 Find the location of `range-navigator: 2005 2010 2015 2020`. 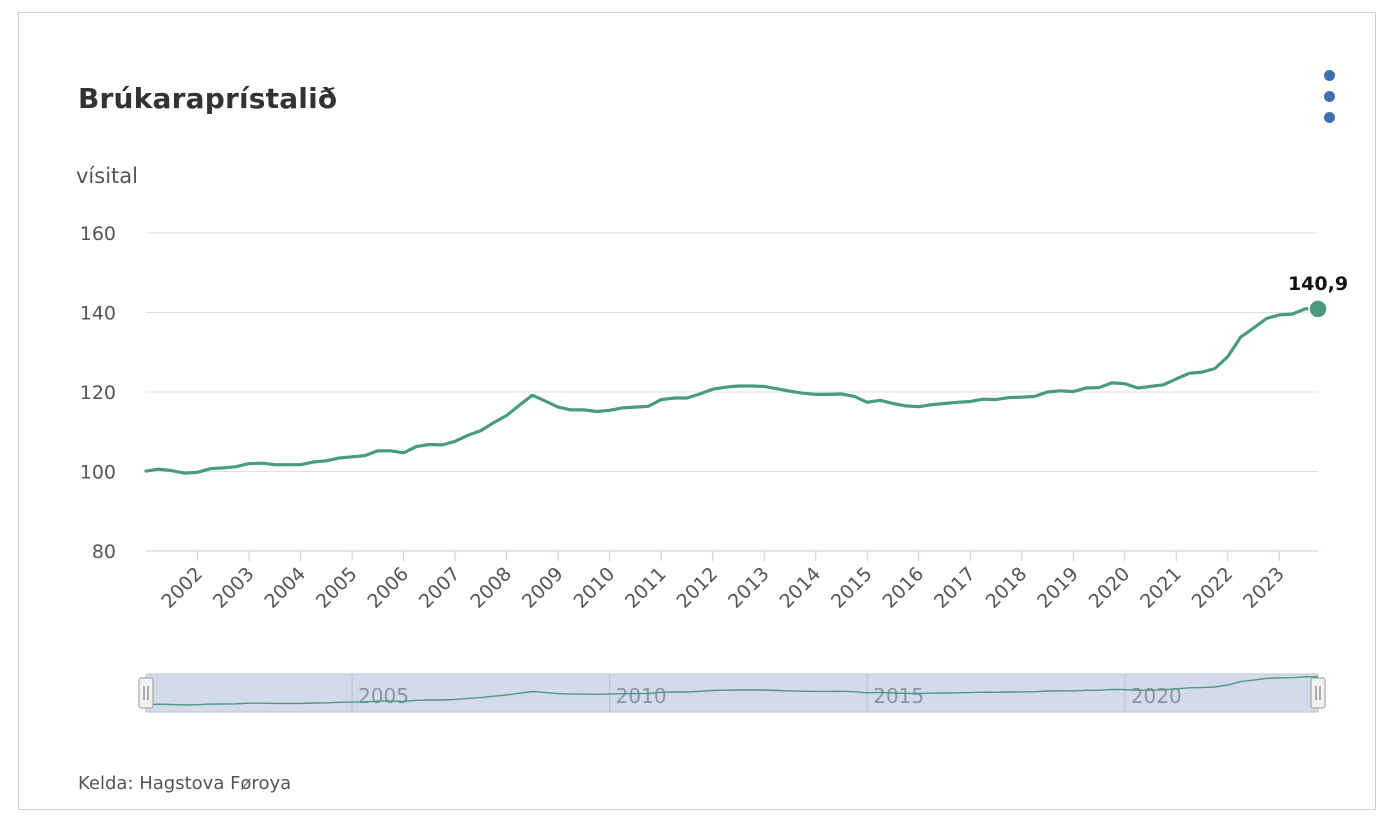

range-navigator: 2005 2010 2015 2020 is located at coordinates (732, 693).